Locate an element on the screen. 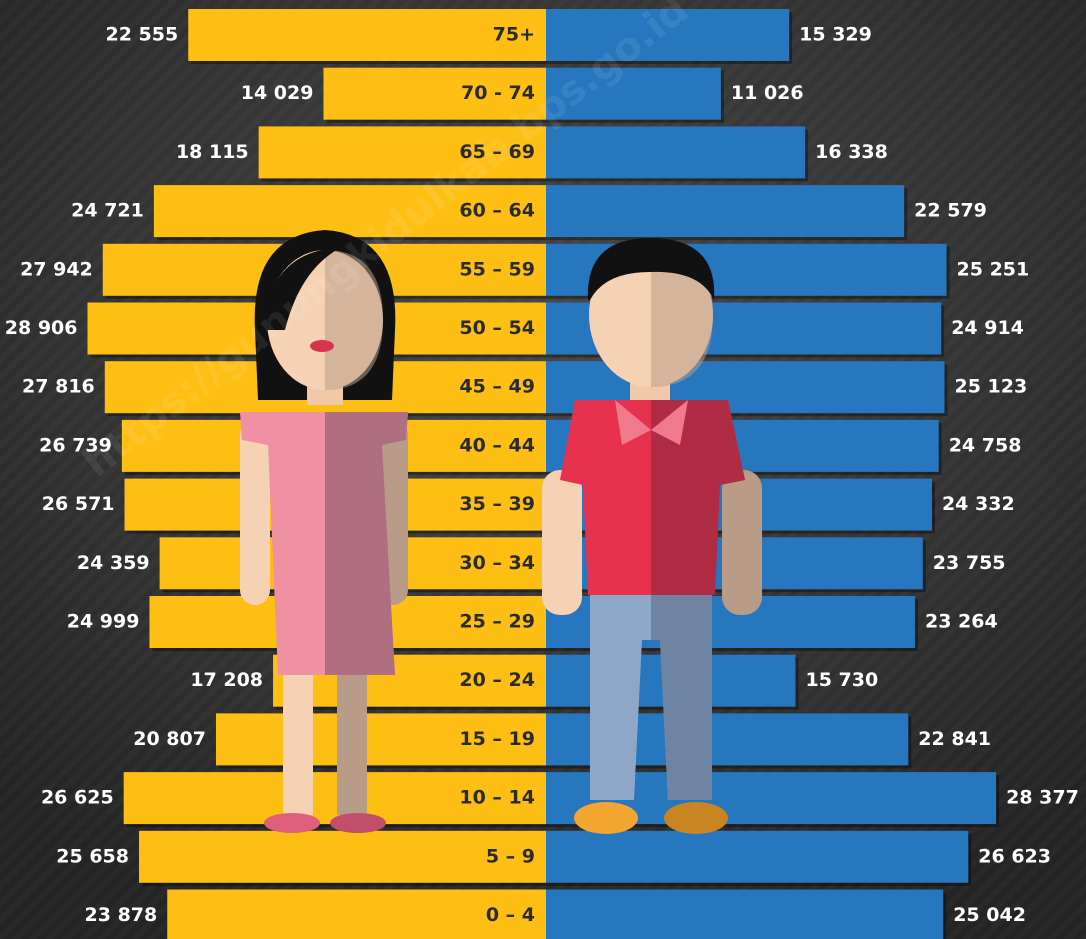 The height and width of the screenshot is (939, 1086). category-label: 75+ is located at coordinates (514, 35).